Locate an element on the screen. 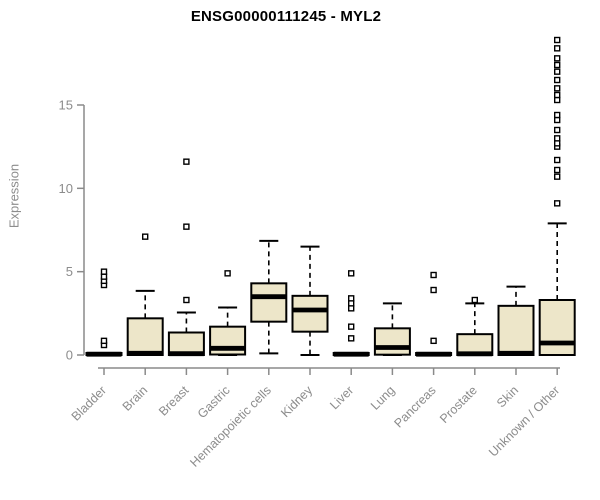  category-label: Pancreas is located at coordinates (414, 406).